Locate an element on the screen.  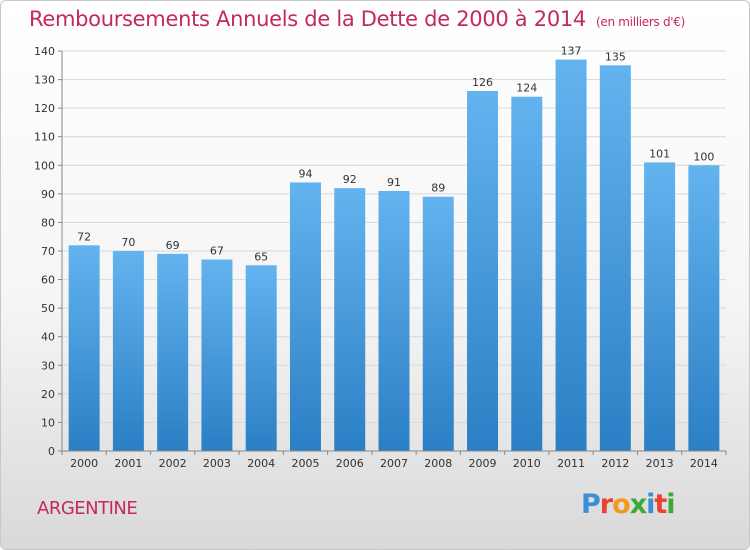
x-tick-label: 2014 is located at coordinates (704, 463).